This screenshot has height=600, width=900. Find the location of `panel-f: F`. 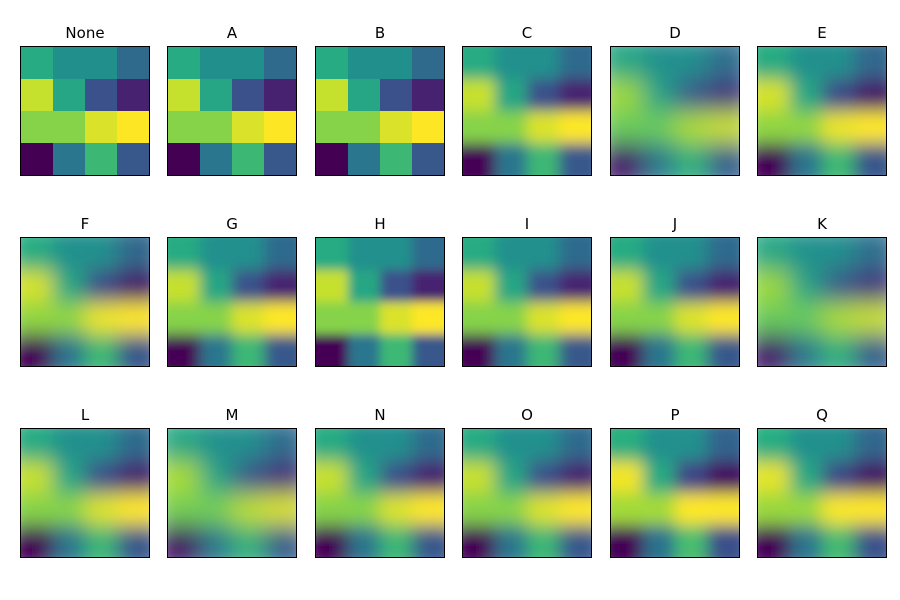

panel-f: F is located at coordinates (85, 291).